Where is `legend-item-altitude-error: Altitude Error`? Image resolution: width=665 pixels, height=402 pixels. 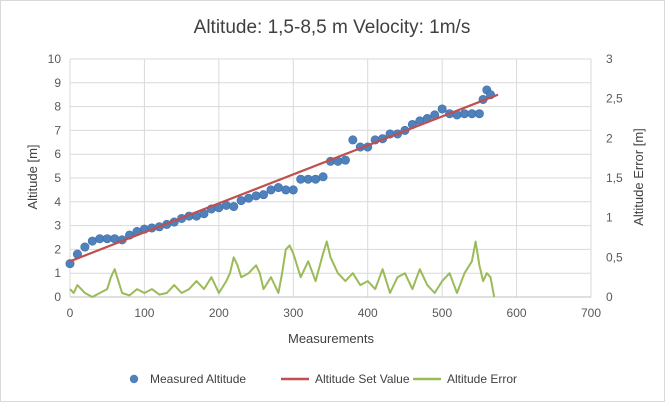
legend-item-altitude-error: Altitude Error is located at coordinates (465, 379).